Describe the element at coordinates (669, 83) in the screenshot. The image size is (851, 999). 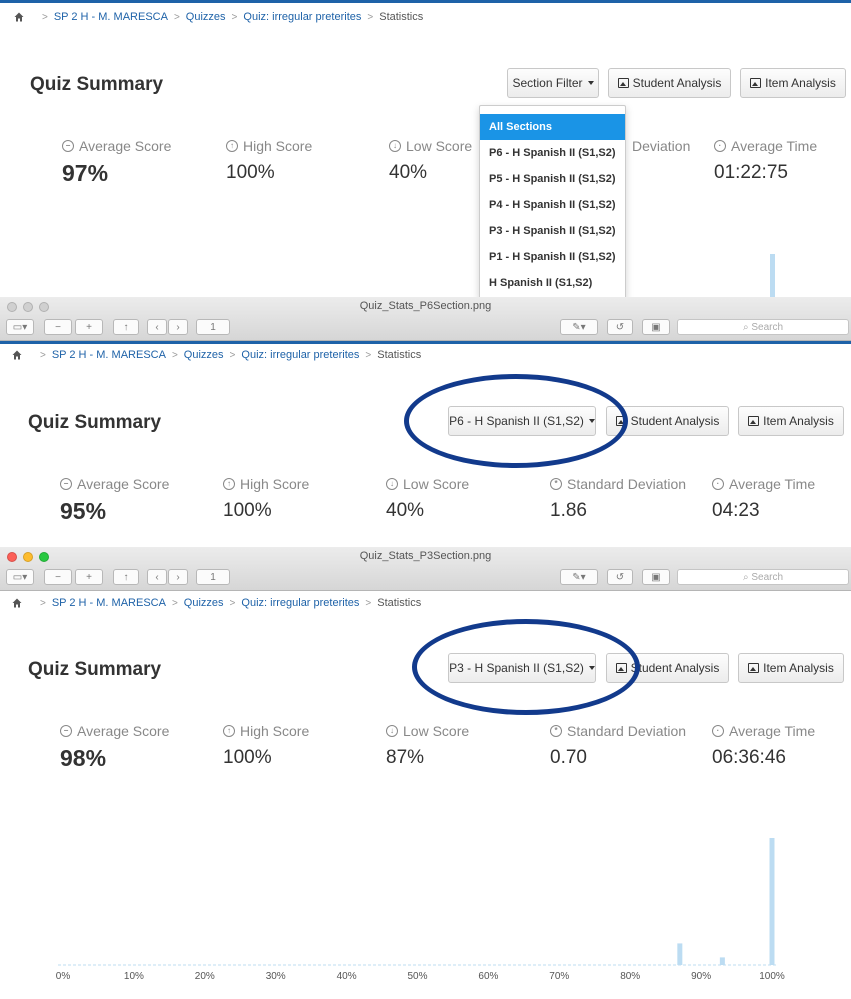
I see `student-analysis-button: Student Analysis` at that location.